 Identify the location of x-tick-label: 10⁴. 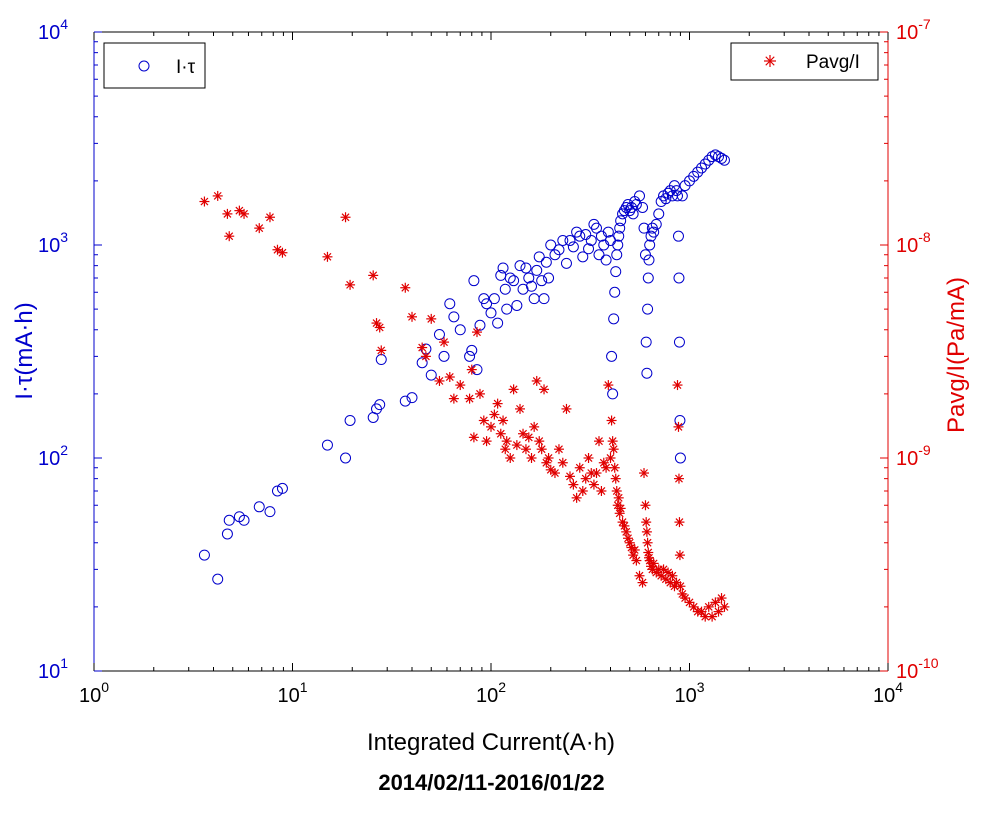
(888, 693).